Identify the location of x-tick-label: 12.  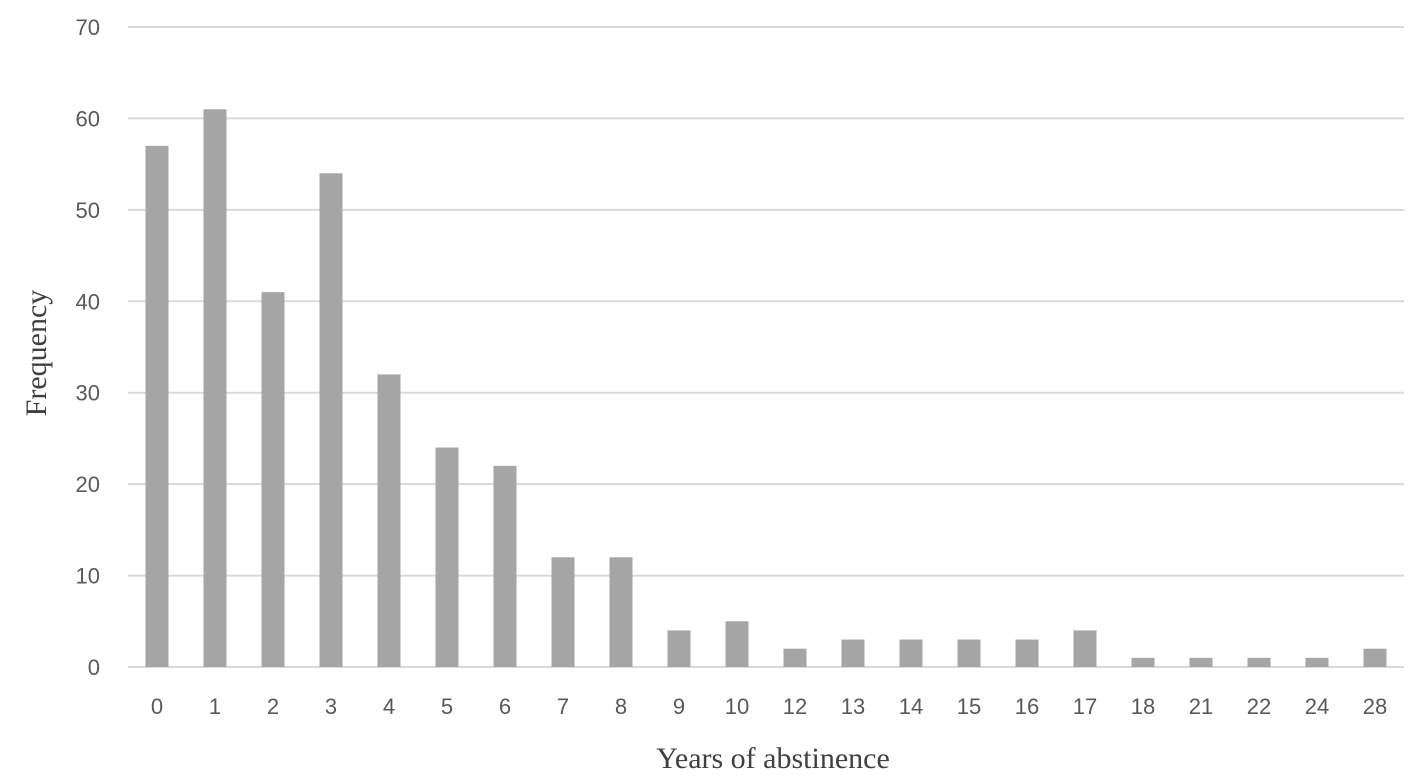
(795, 706).